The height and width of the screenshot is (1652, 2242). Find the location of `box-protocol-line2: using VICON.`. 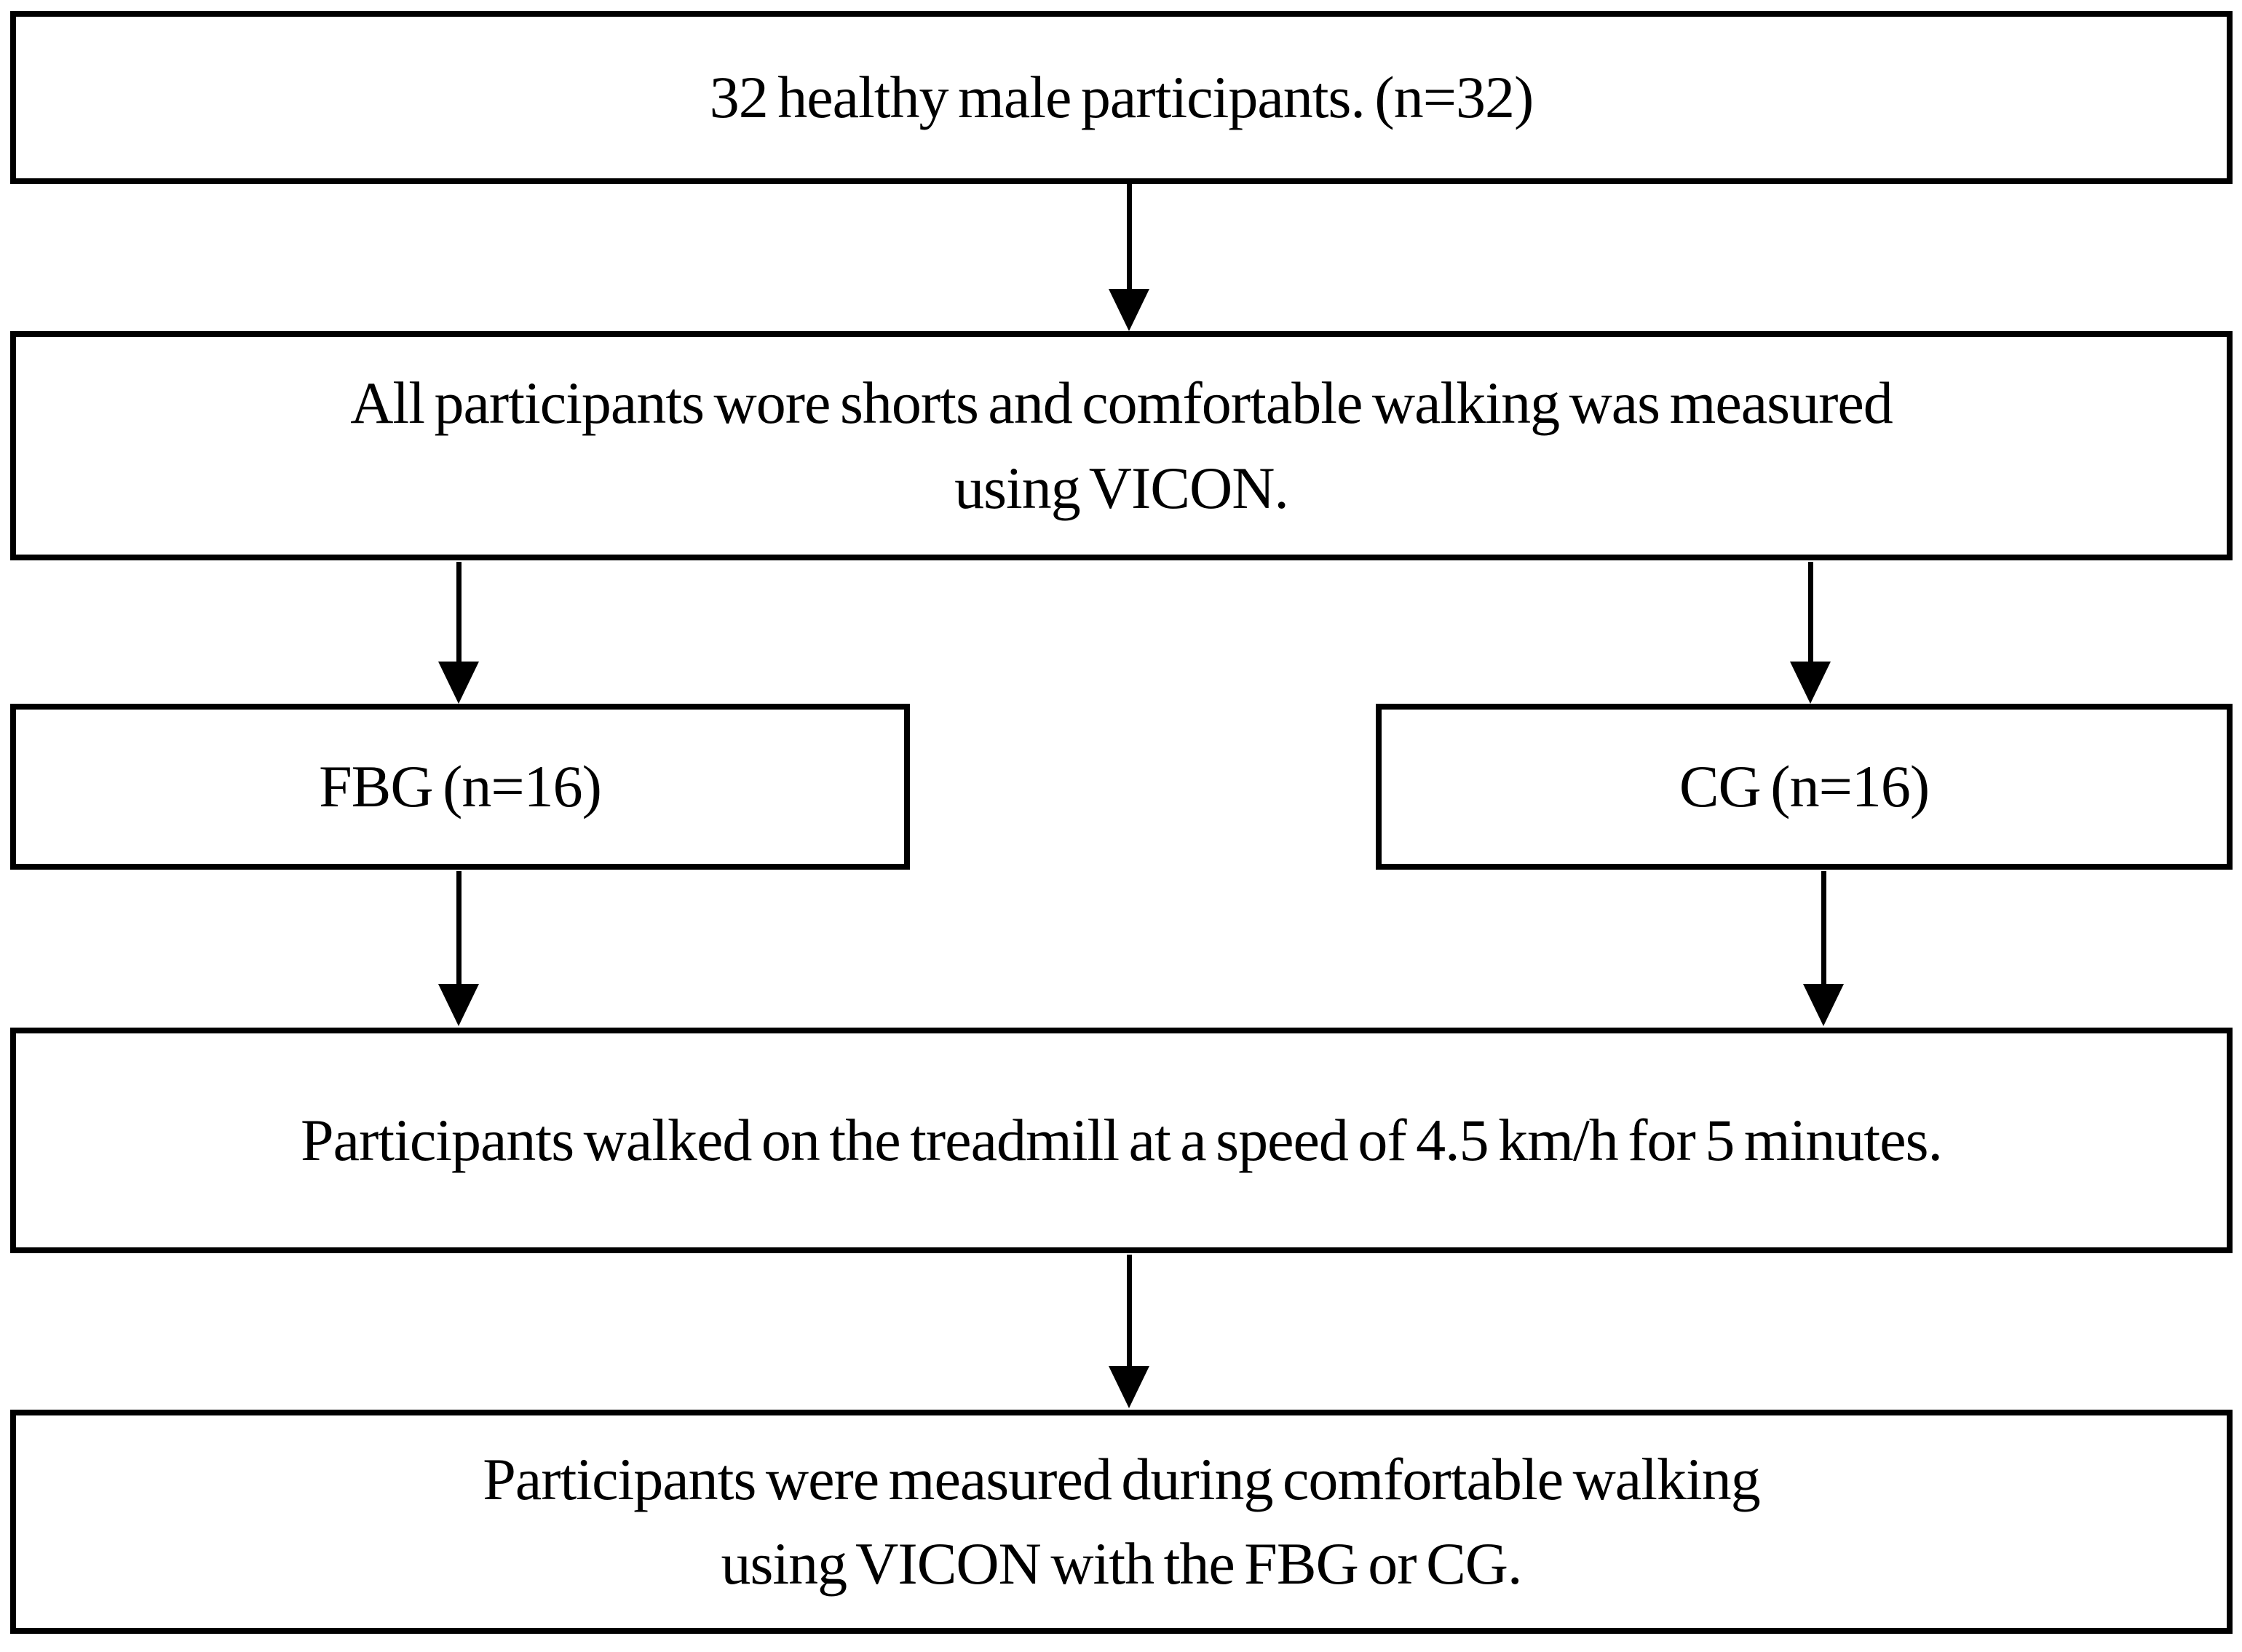

box-protocol-line2: using VICON. is located at coordinates (1122, 487).